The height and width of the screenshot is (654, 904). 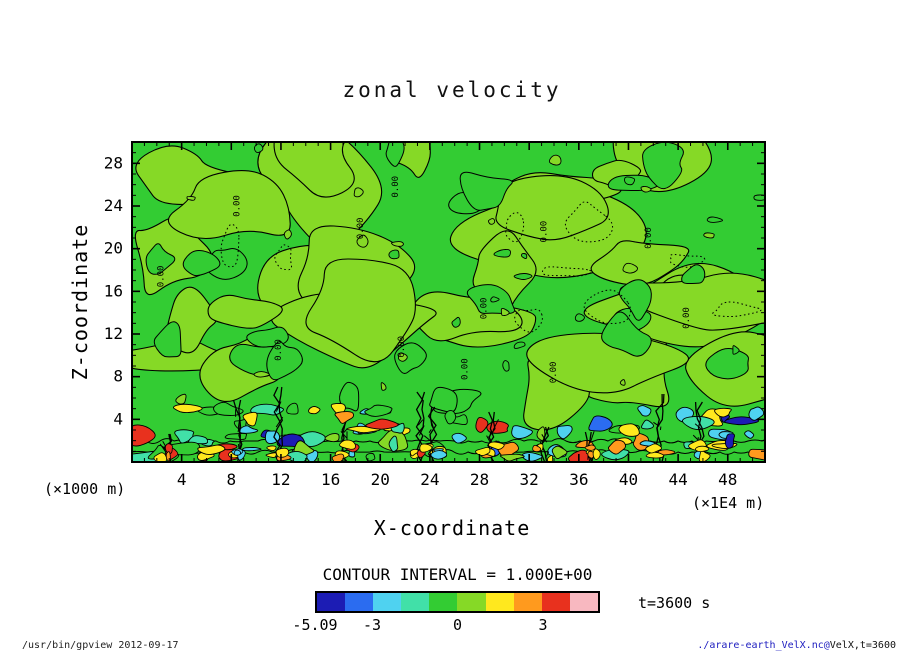 What do you see at coordinates (182, 479) in the screenshot?
I see `x-tick-label: 4` at bounding box center [182, 479].